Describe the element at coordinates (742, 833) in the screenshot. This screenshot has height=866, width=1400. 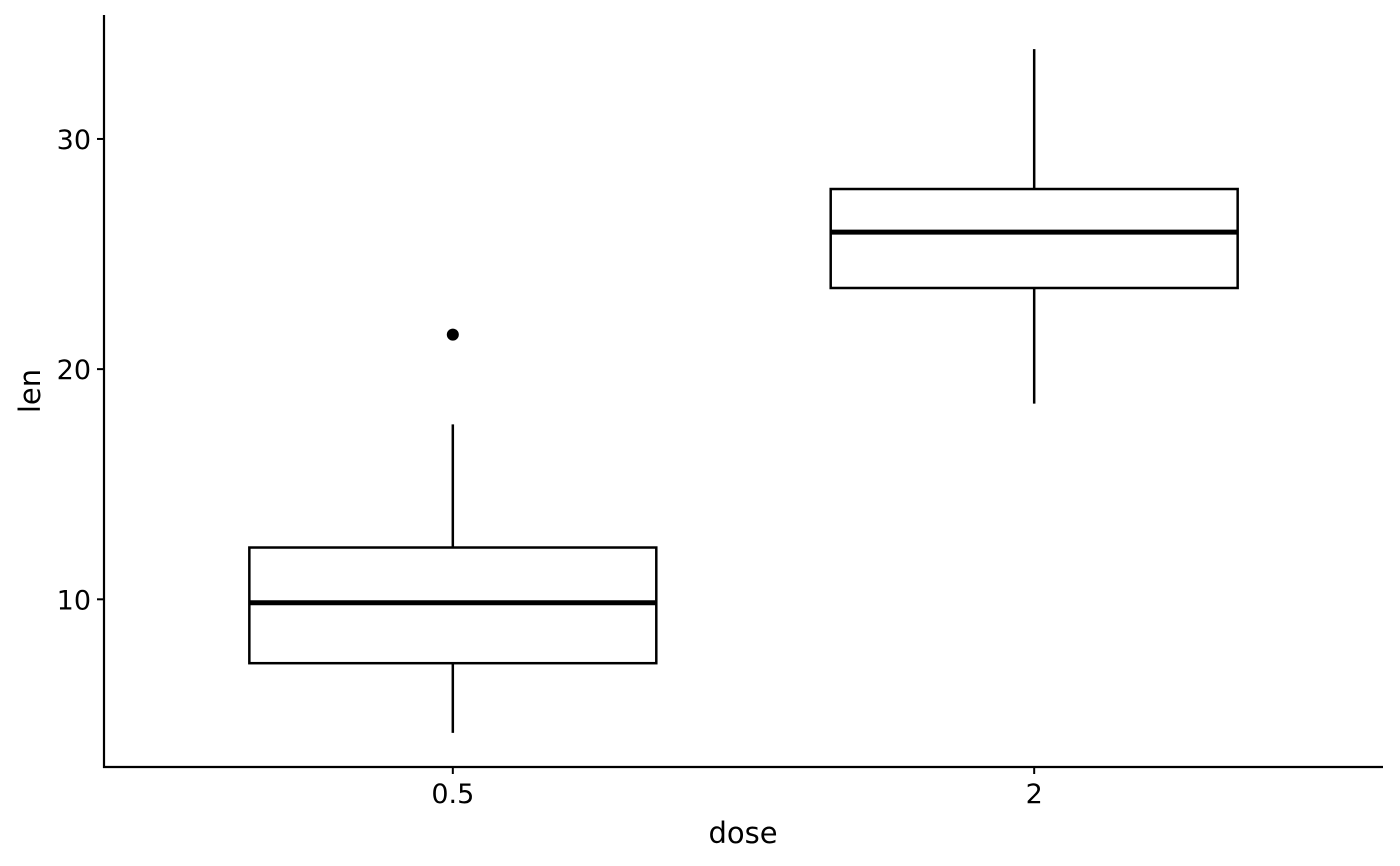
I see `x-axis-title: dose` at that location.